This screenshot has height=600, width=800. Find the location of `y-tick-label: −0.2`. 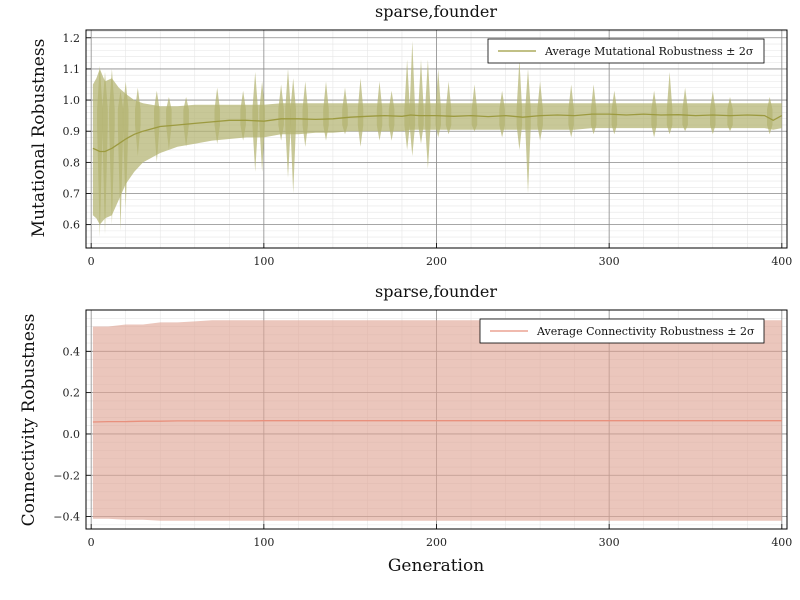

y-tick-label: −0.2 is located at coordinates (66, 475).